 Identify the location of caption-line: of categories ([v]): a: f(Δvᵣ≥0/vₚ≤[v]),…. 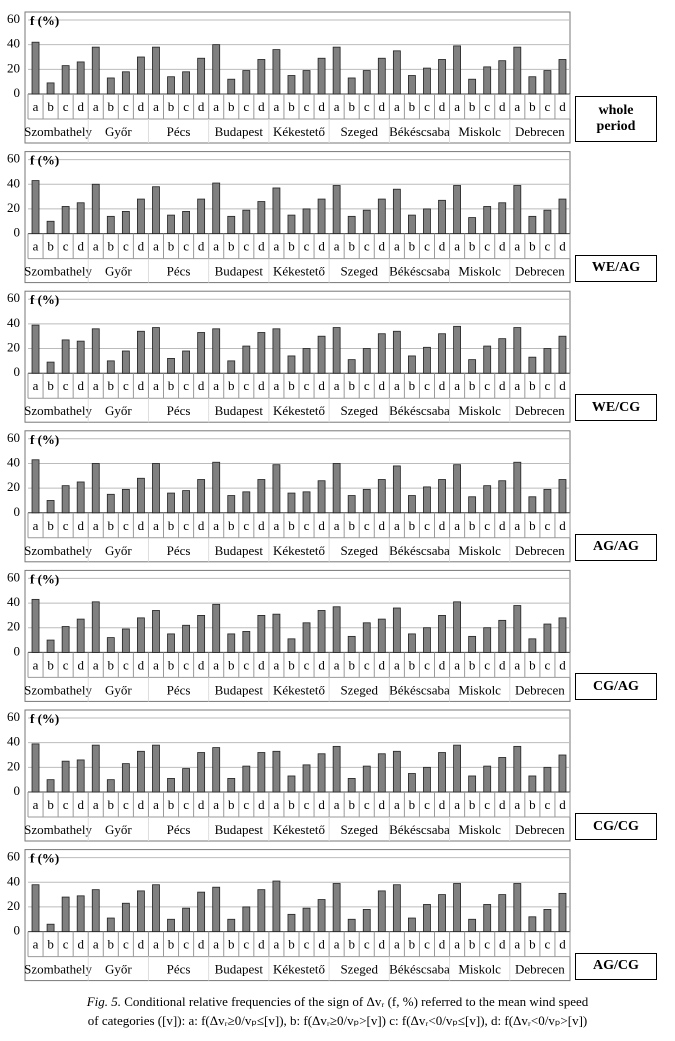
(337, 1020).